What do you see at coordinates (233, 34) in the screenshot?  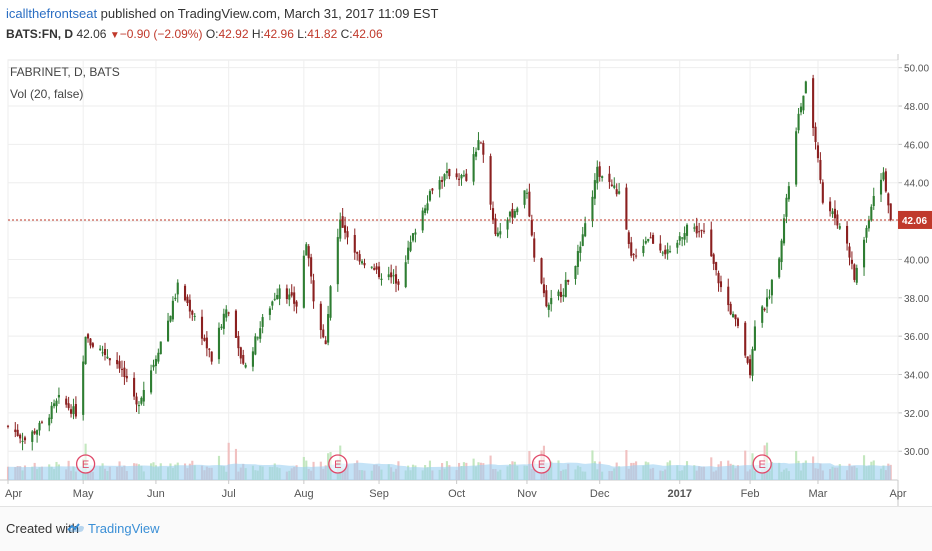 I see `open-value: 42.92` at bounding box center [233, 34].